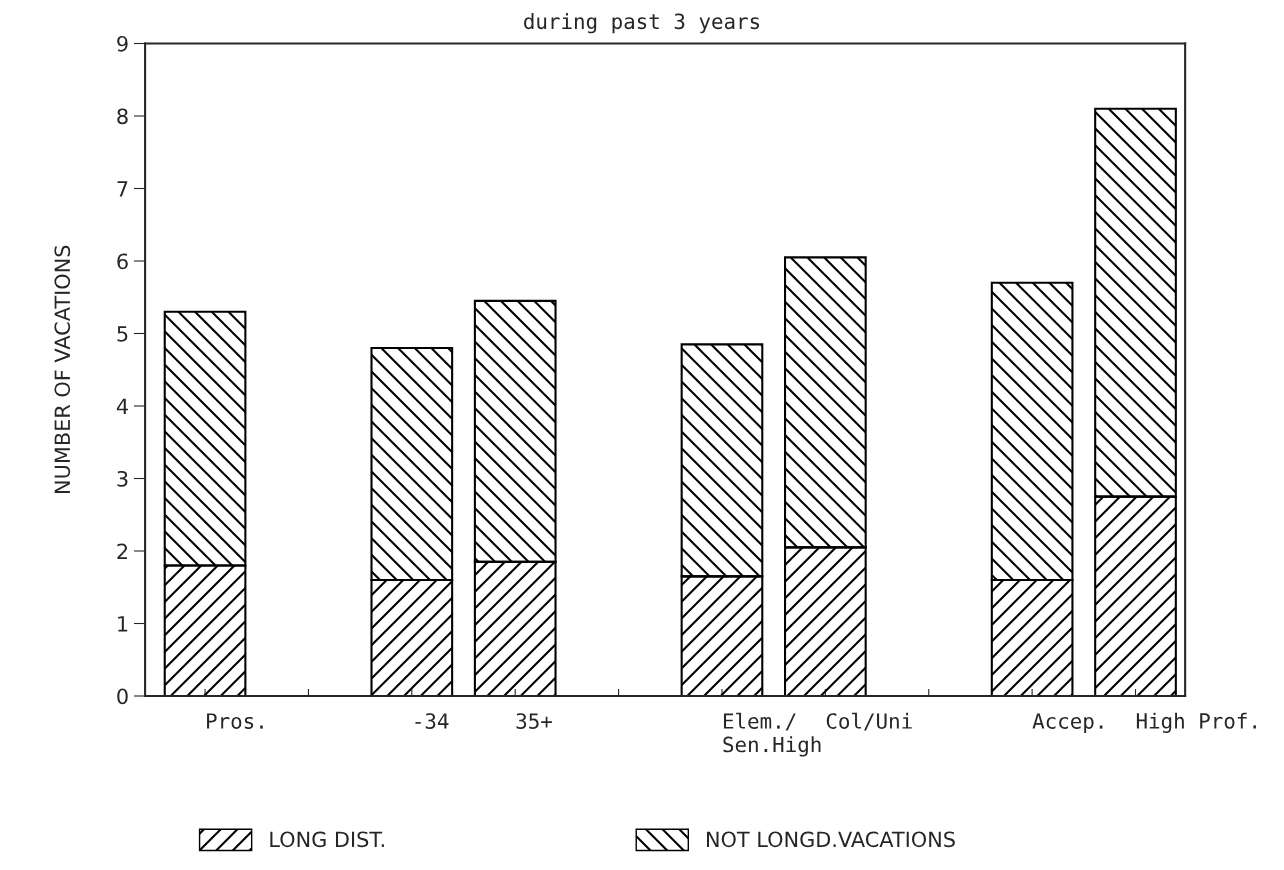 The width and height of the screenshot is (1284, 870). What do you see at coordinates (62, 369) in the screenshot?
I see `y-axis-title: NUMBER OF VACATIONS` at bounding box center [62, 369].